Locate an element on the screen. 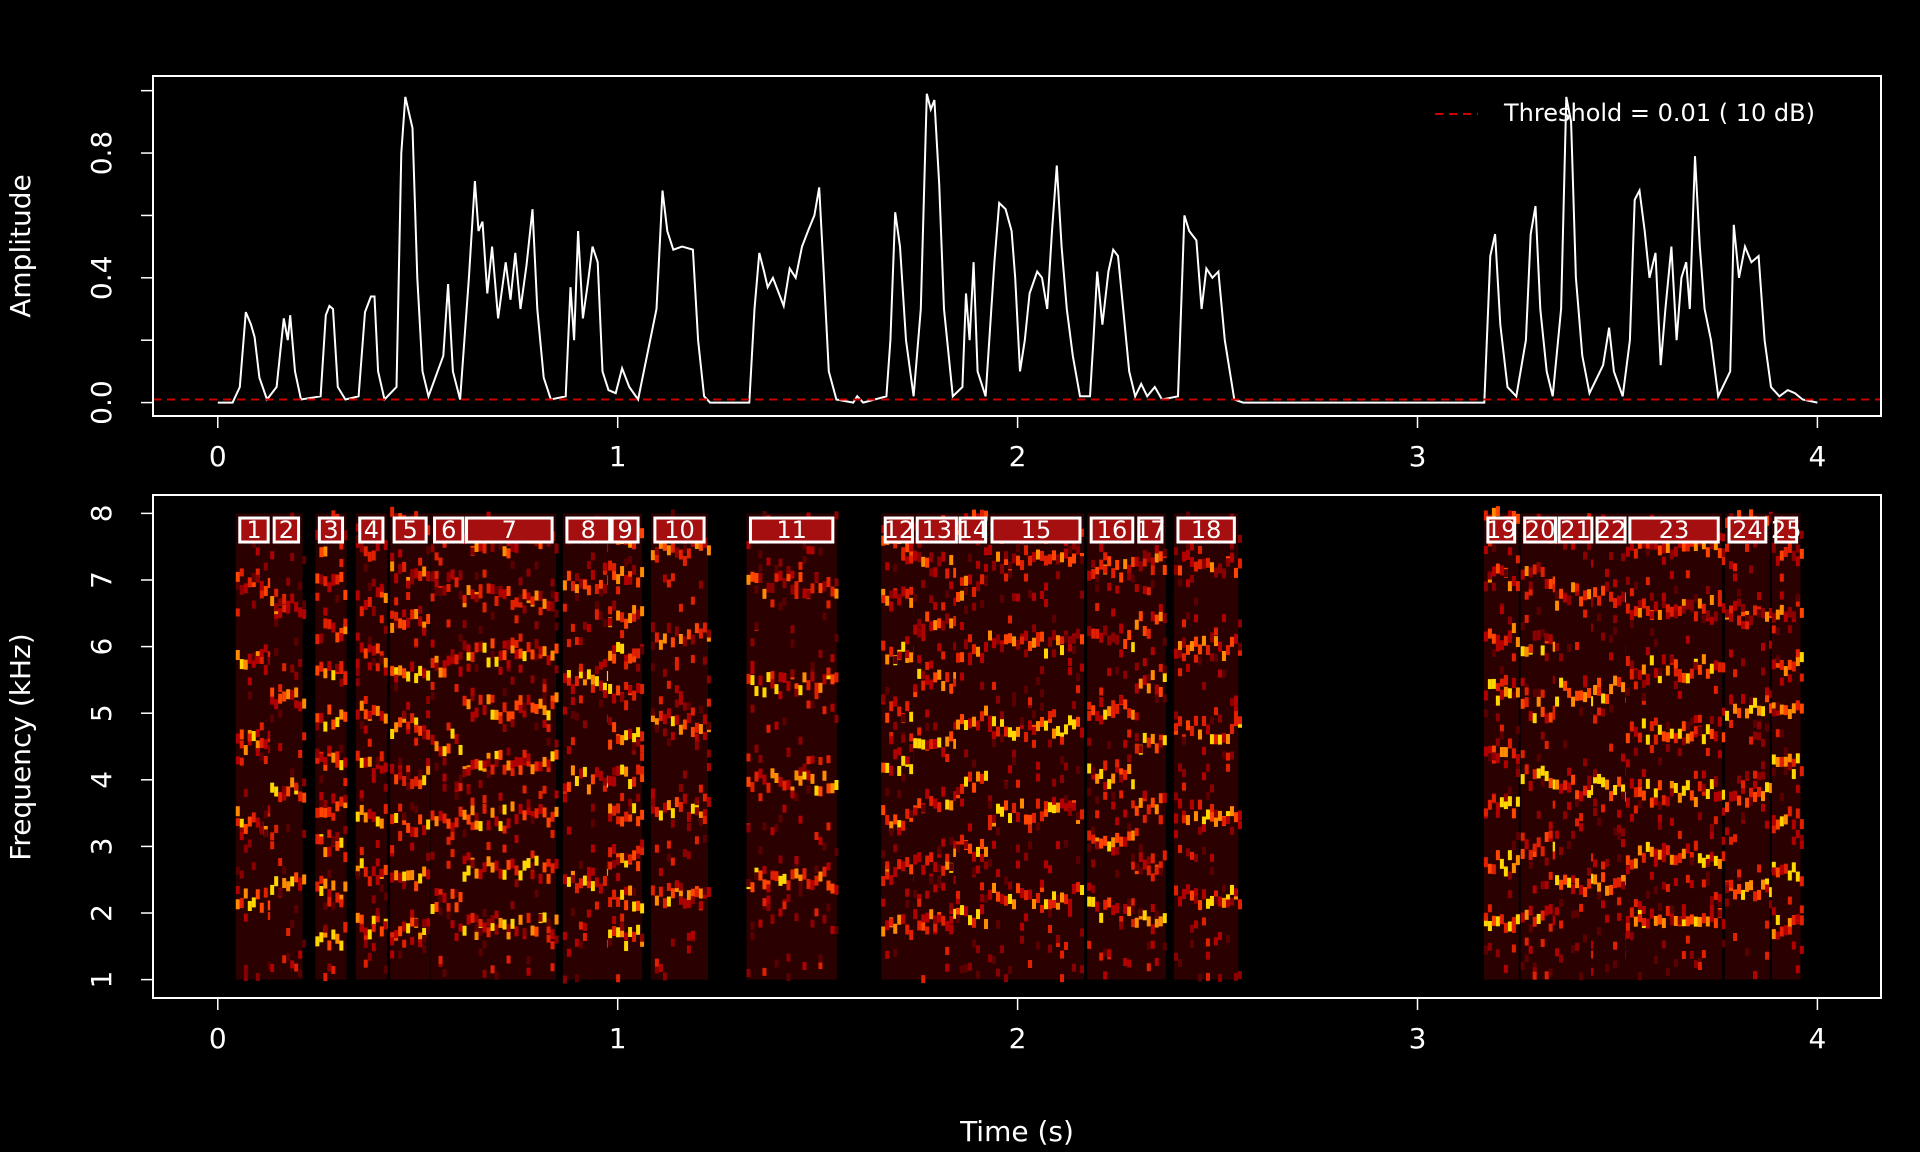 This screenshot has width=1920, height=1152. segment-label: 9 is located at coordinates (624, 530).